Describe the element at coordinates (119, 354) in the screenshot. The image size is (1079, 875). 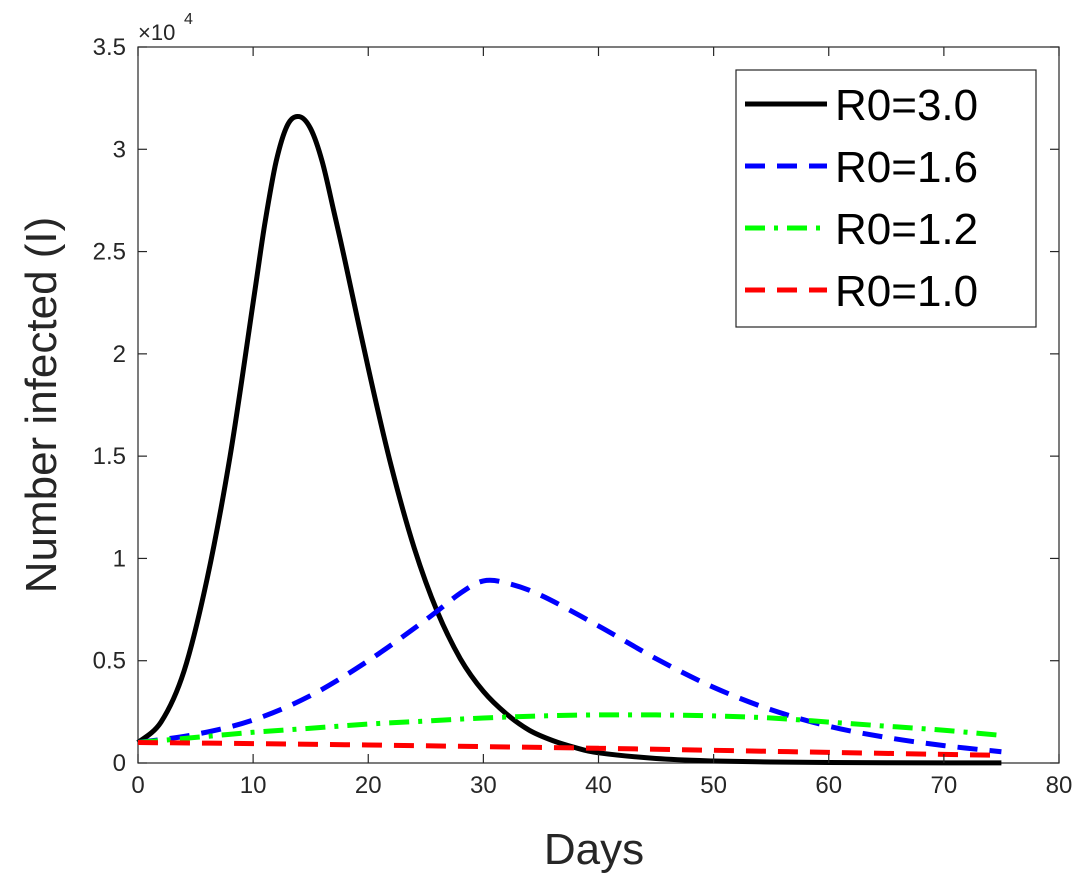
I see `y-tick-label: 2` at that location.